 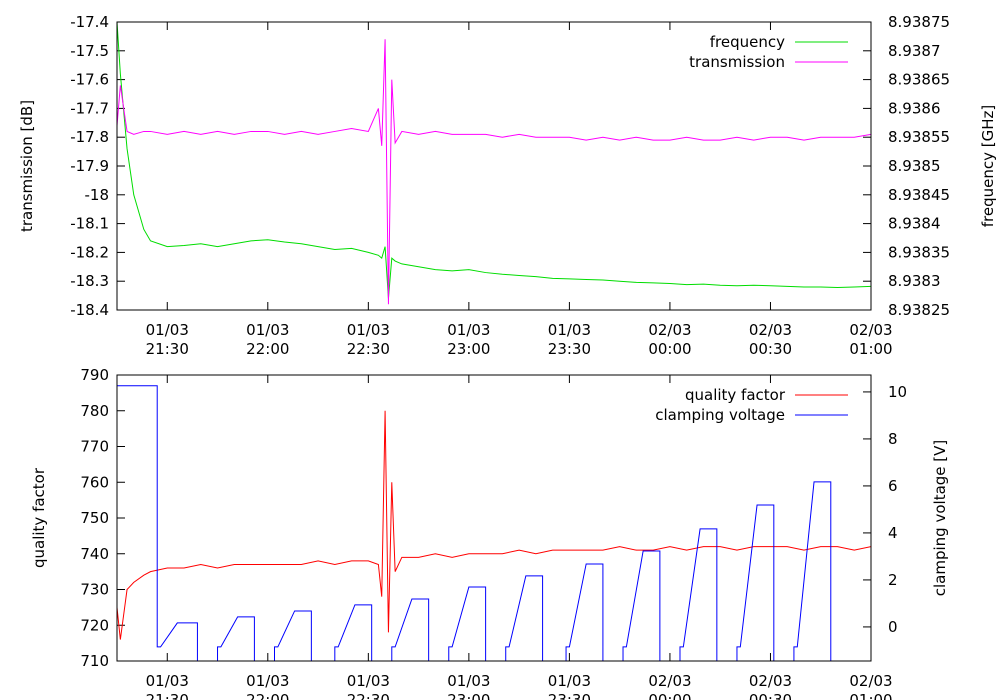 What do you see at coordinates (919, 252) in the screenshot?
I see `y2-tick-label: 8.93835` at bounding box center [919, 252].